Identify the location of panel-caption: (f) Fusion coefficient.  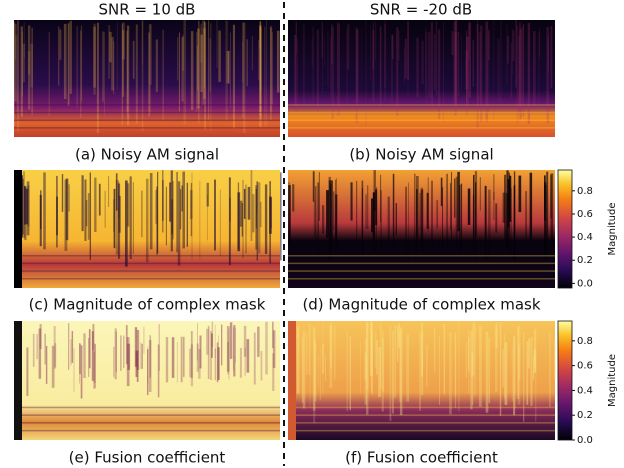
(421, 458).